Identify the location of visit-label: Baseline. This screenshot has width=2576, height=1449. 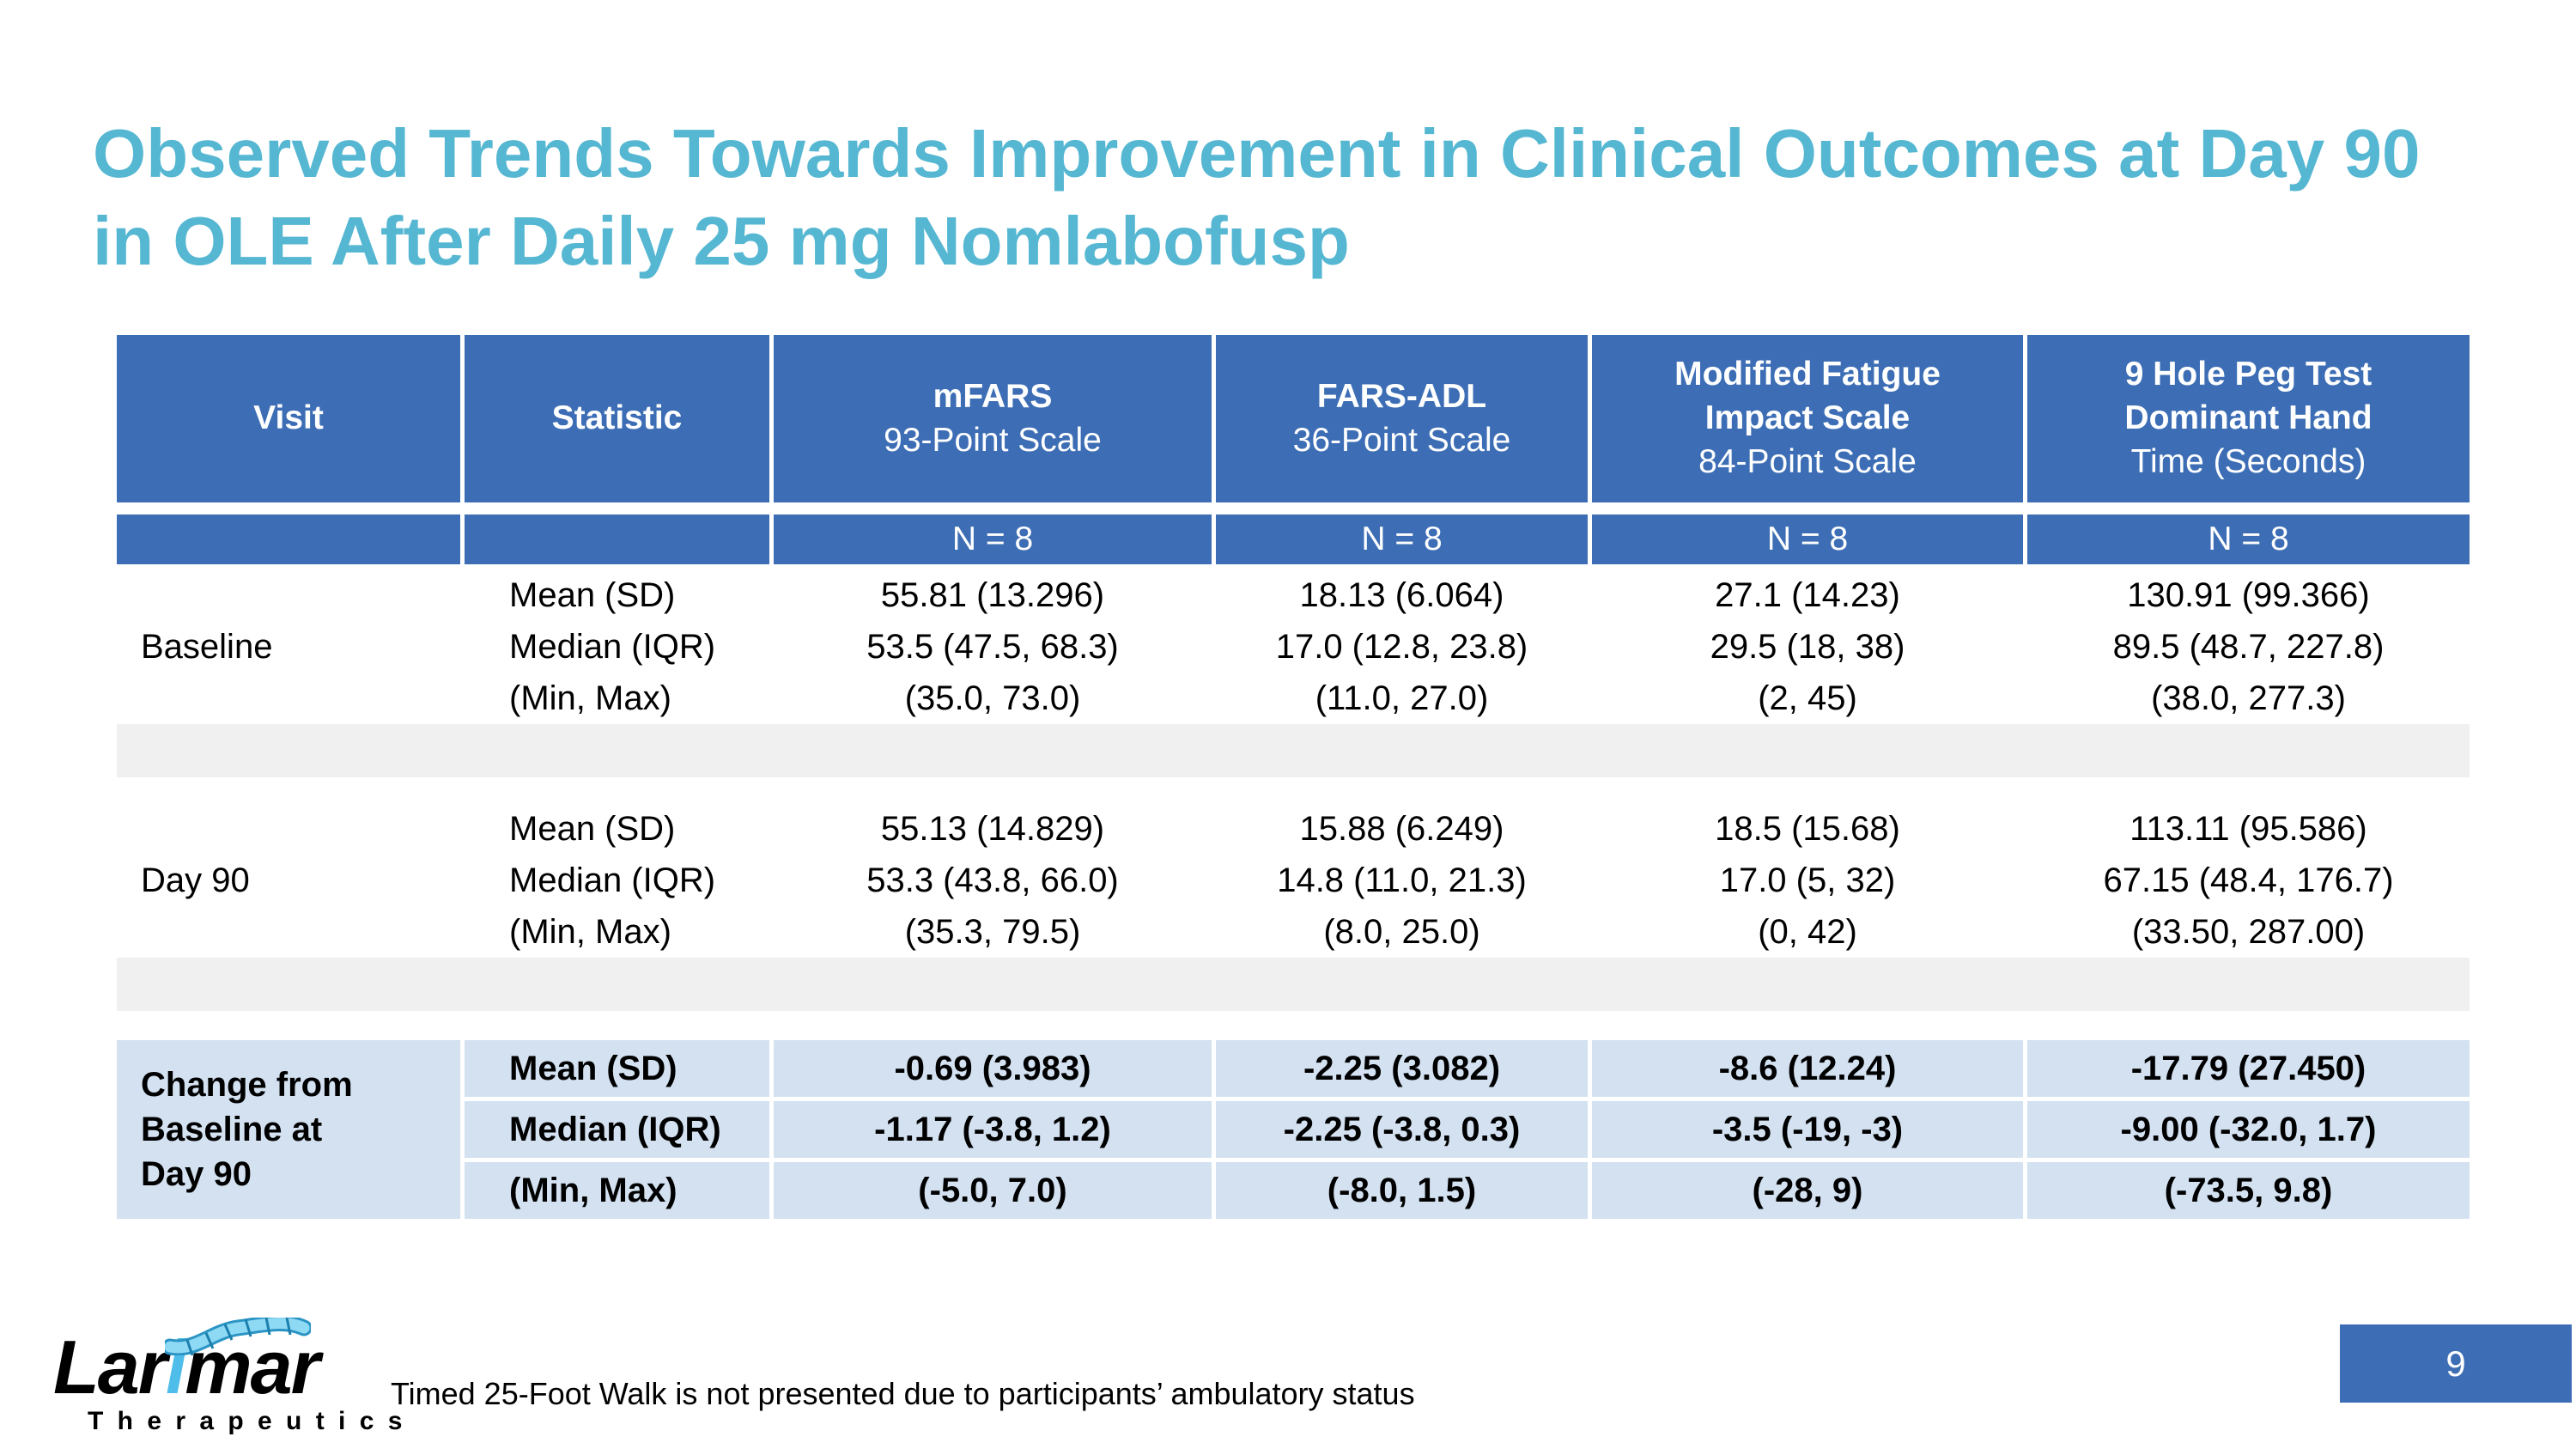
(207, 647).